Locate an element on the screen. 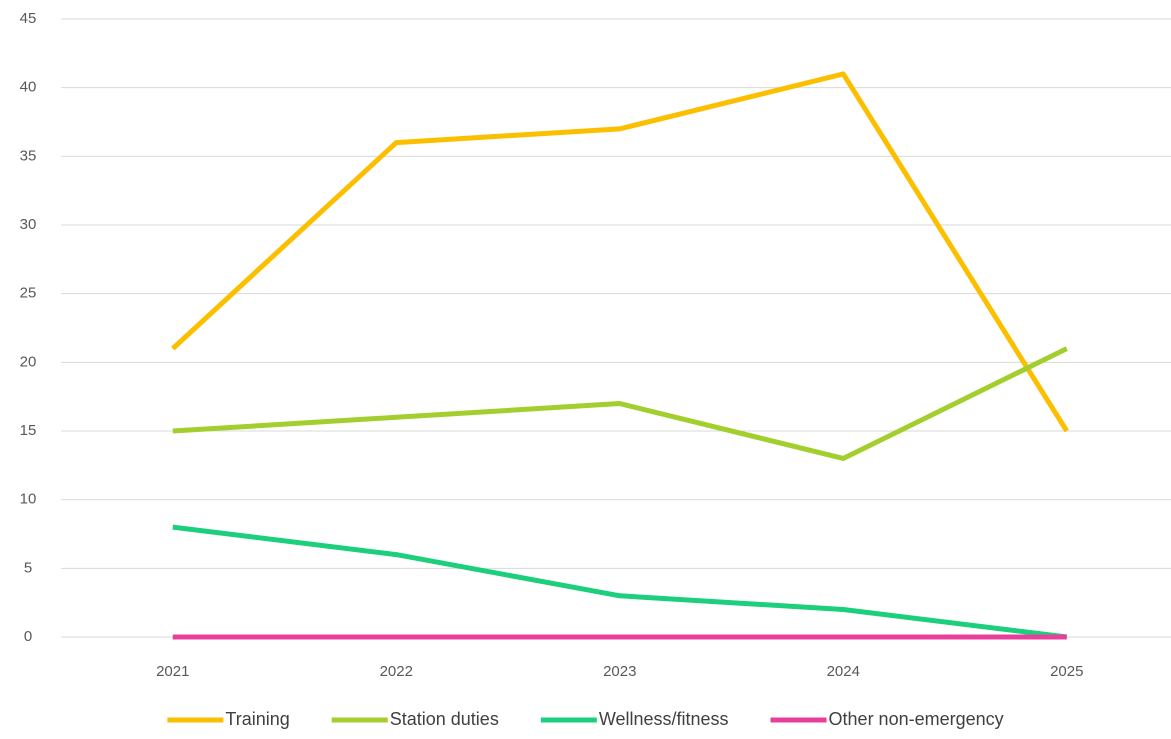 The image size is (1171, 739). y-tick-label: 0 is located at coordinates (28, 636).